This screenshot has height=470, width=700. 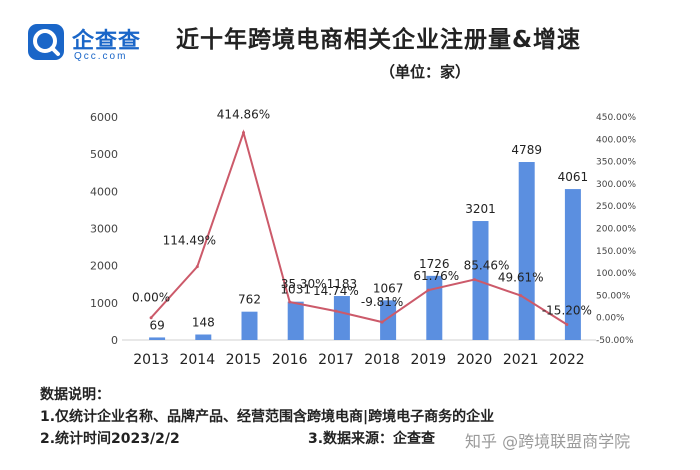 I want to click on y-right-tick-label: 250.00%, so click(x=616, y=207).